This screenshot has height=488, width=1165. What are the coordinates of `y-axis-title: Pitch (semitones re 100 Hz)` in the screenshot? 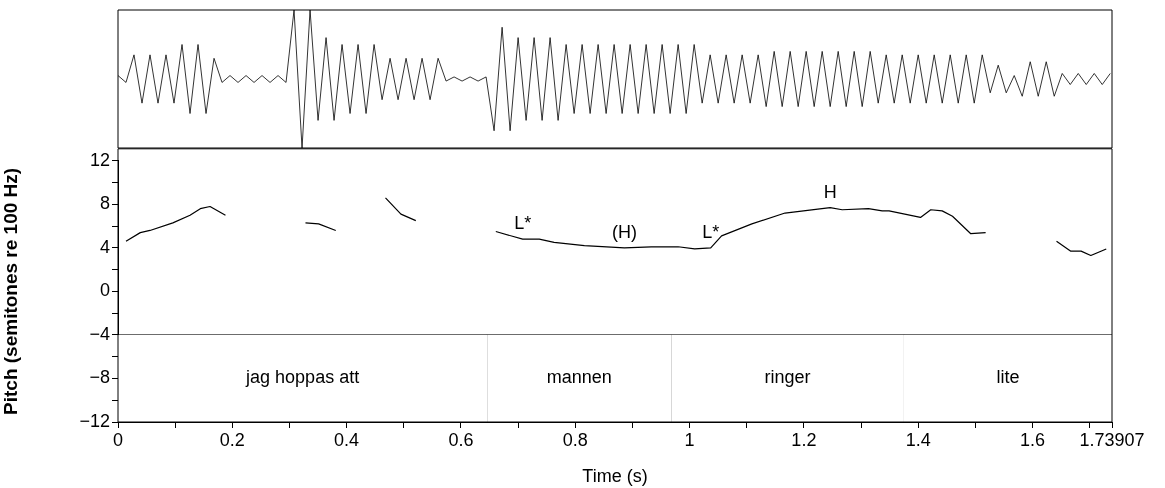 It's located at (10, 291).